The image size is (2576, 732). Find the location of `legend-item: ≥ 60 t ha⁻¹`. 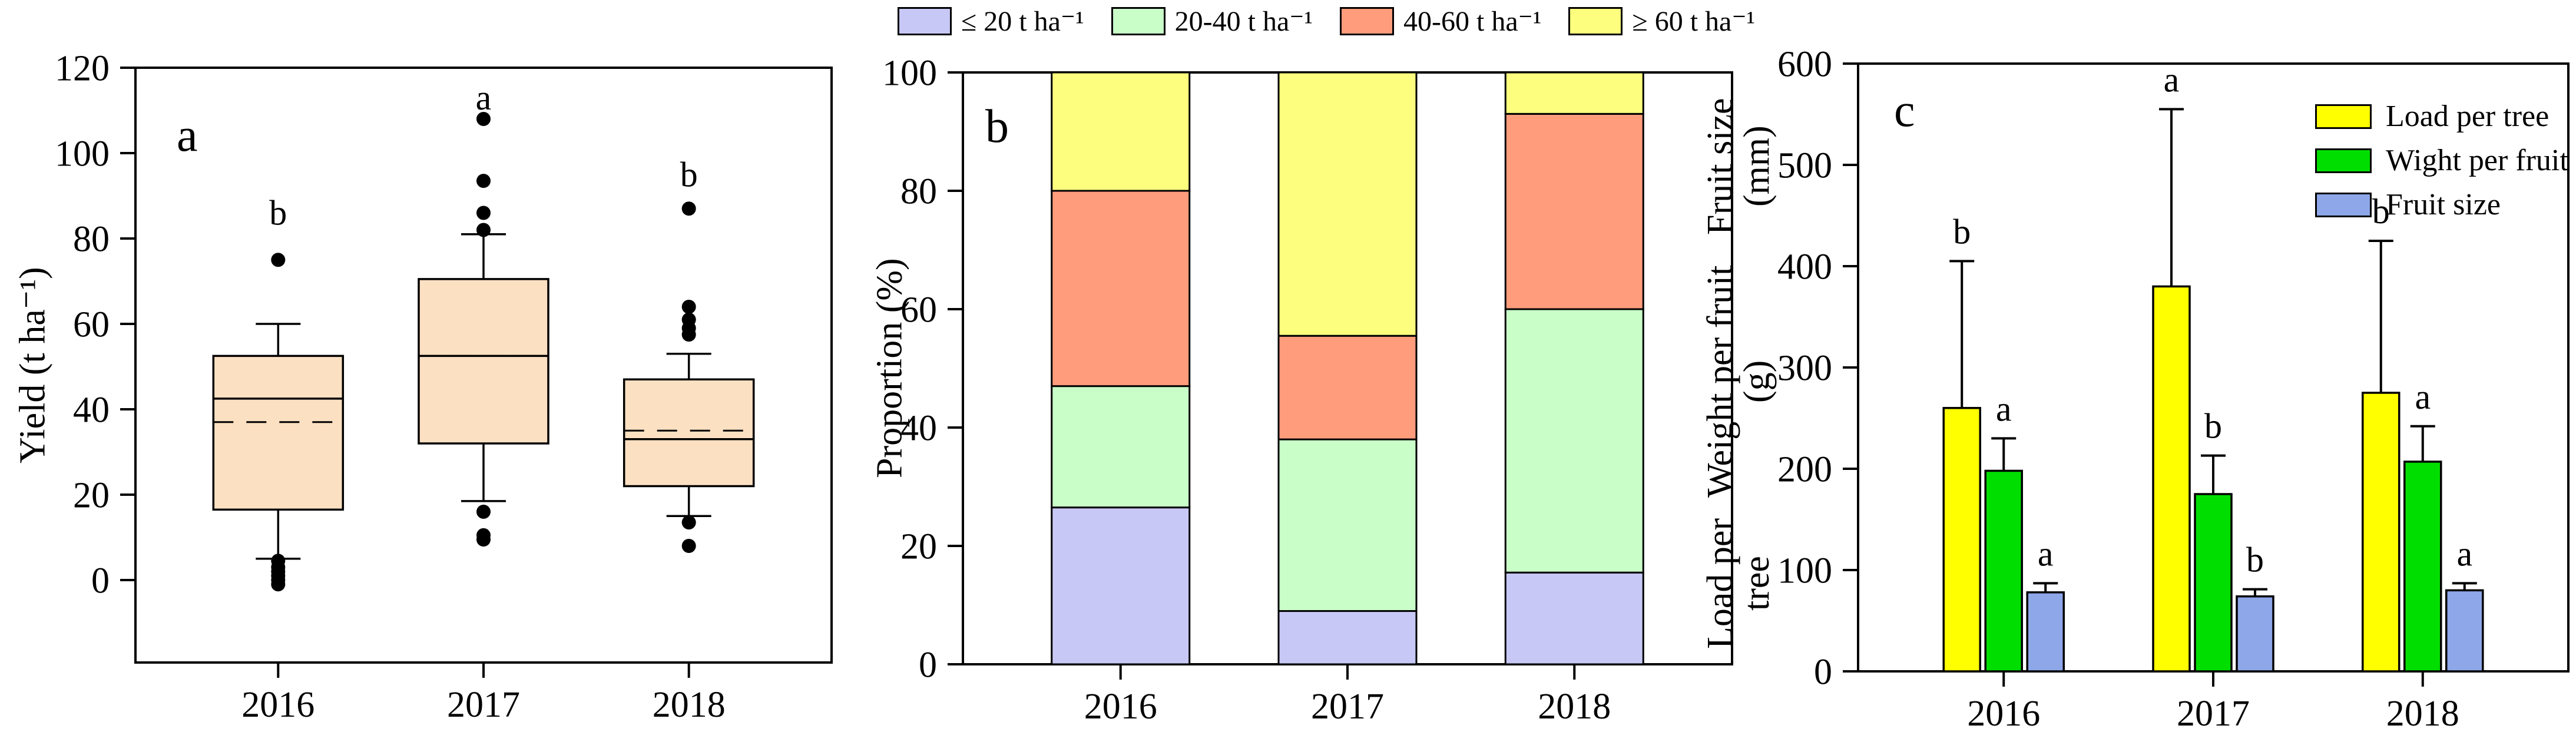

legend-item: ≥ 60 t ha⁻¹ is located at coordinates (1661, 22).